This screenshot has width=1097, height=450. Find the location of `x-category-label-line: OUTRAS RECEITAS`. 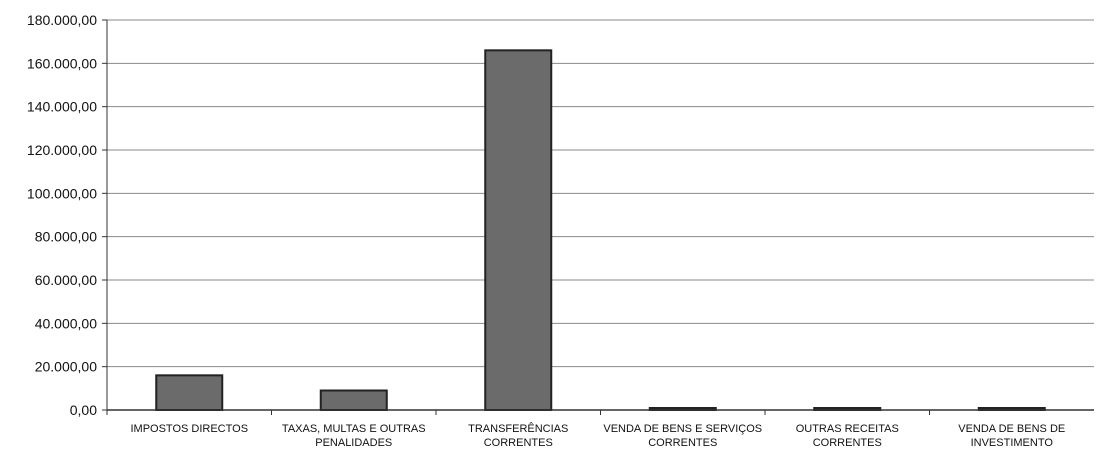

x-category-label-line: OUTRAS RECEITAS is located at coordinates (847, 429).